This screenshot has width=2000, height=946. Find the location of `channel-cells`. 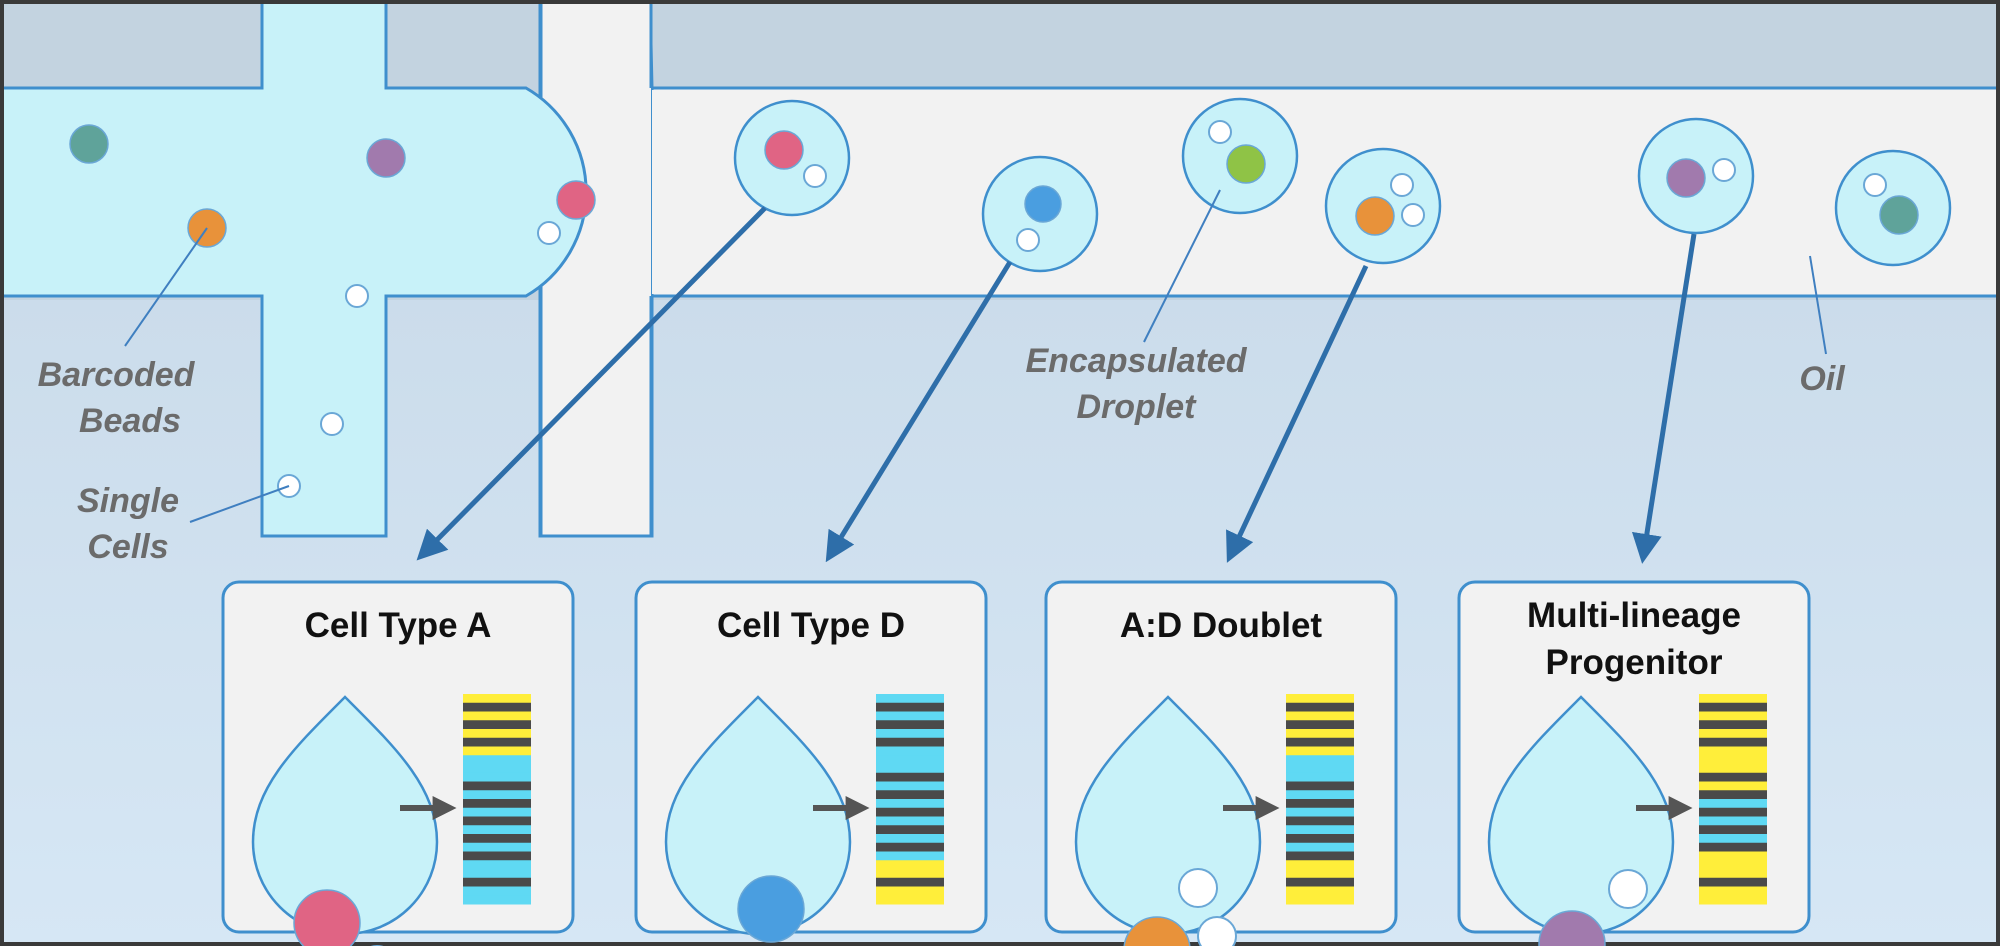

channel-cells is located at coordinates (332, 311).